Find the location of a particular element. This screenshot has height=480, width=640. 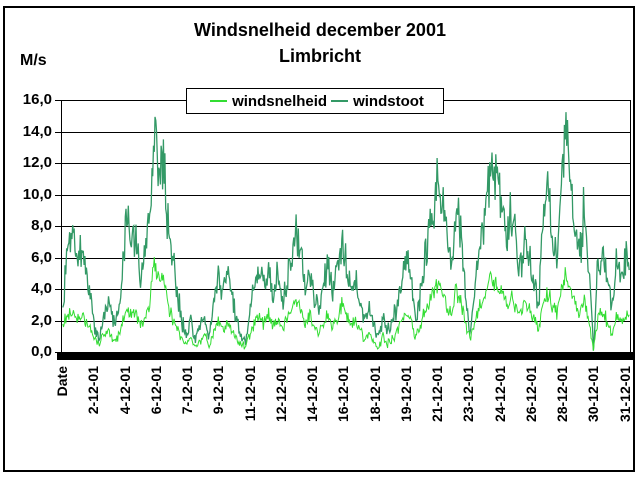

x-tick-label: 9-12-01 is located at coordinates (218, 390).